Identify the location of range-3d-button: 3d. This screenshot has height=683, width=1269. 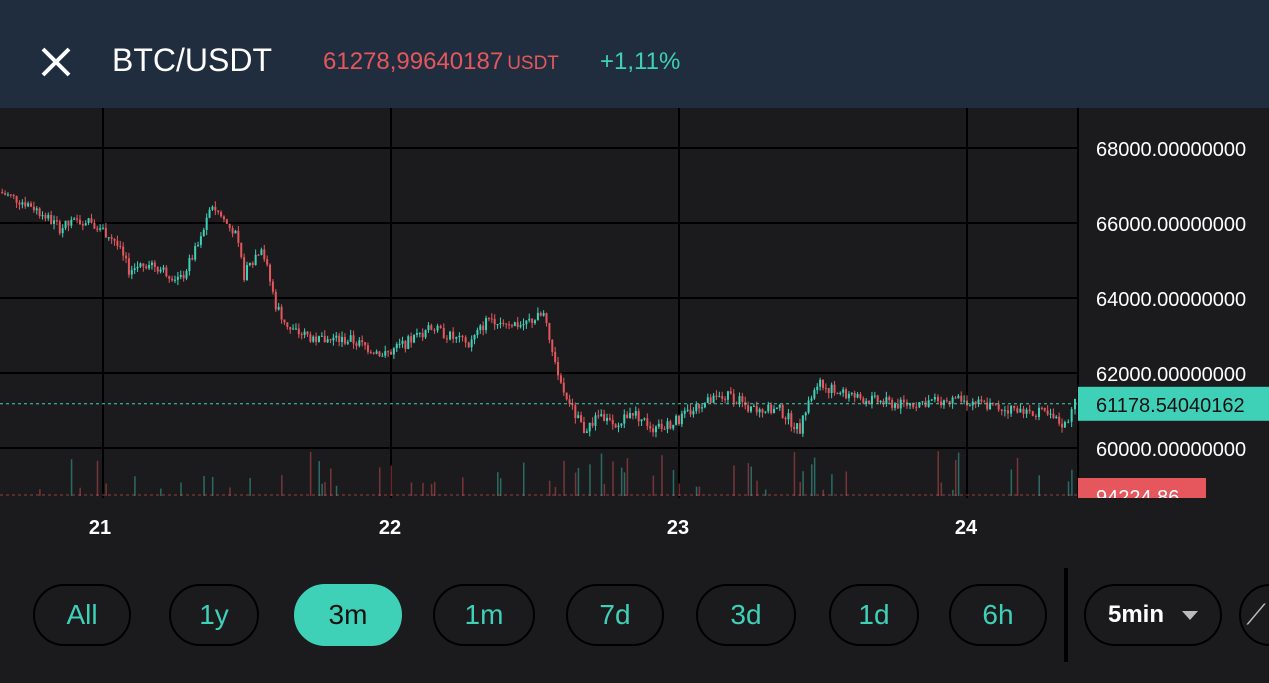
(746, 615).